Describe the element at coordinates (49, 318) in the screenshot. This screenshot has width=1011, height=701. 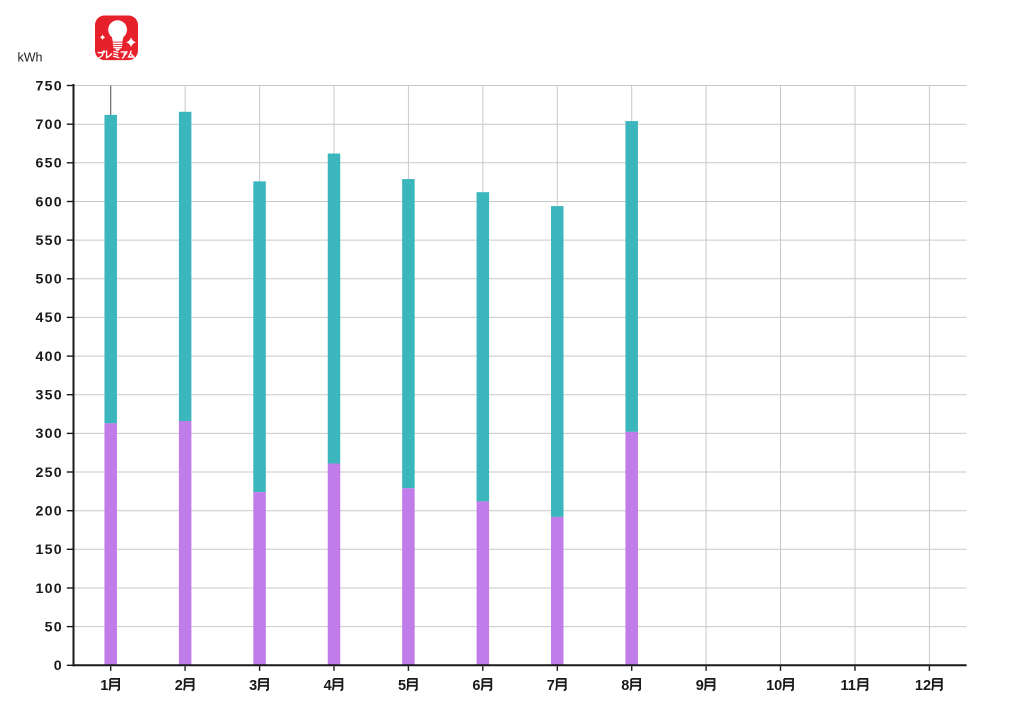
I see `svg-text: 450` at that location.